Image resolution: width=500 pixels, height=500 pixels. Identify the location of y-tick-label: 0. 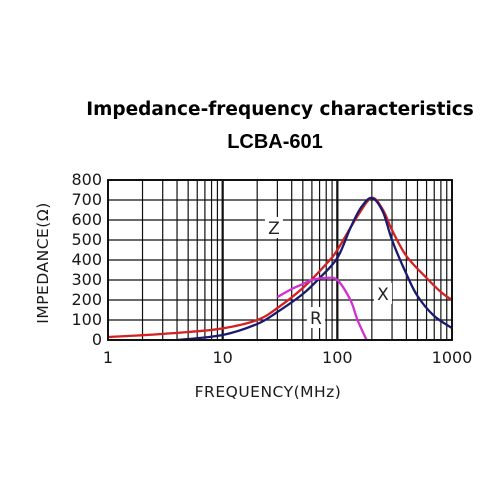
(97, 339).